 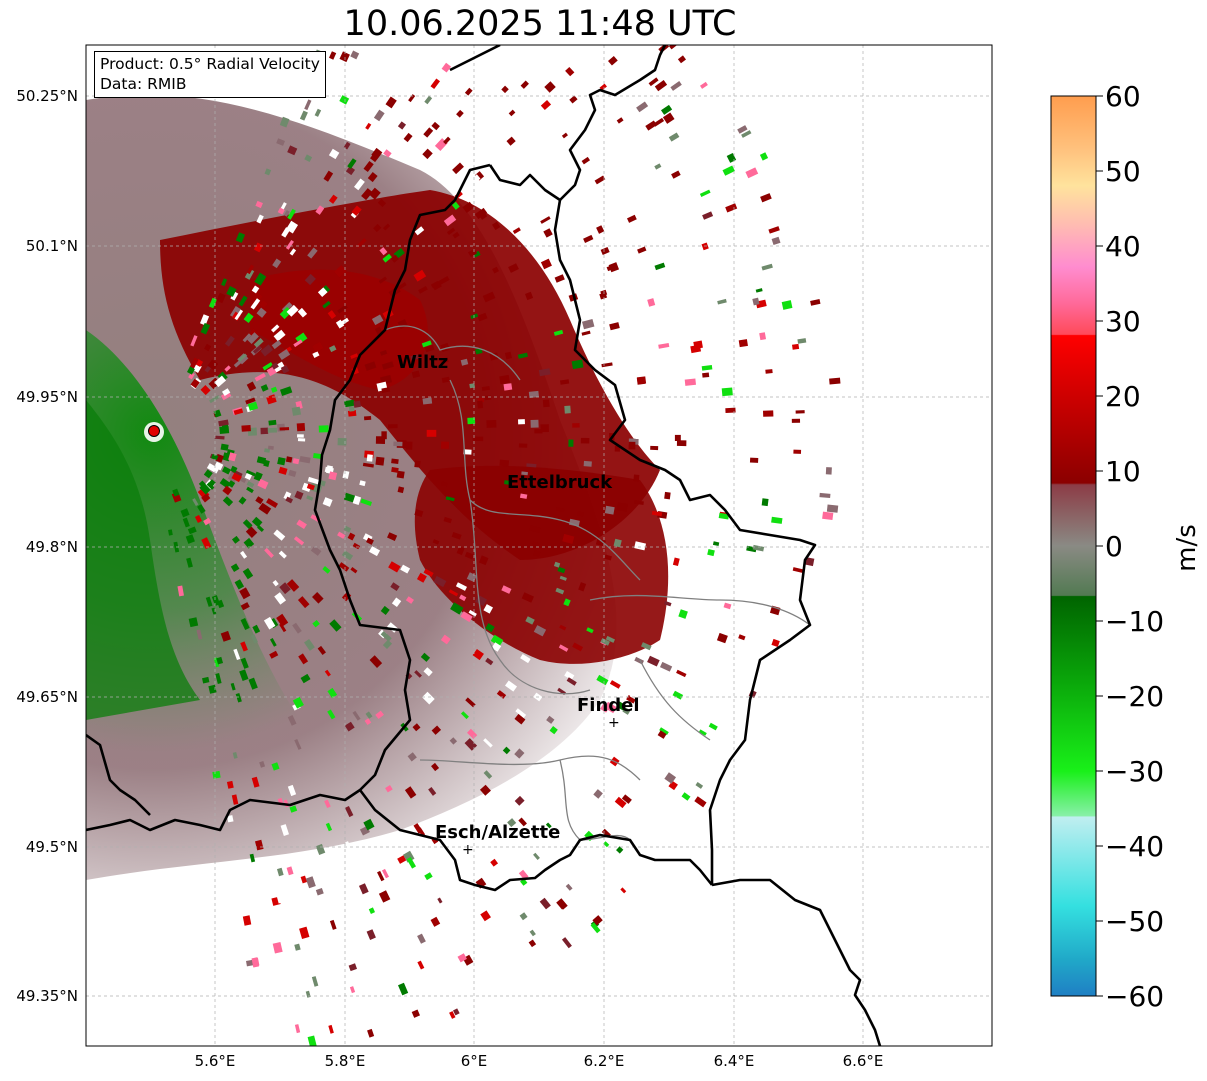 What do you see at coordinates (614, 723) in the screenshot?
I see `city-marker-findel: +` at bounding box center [614, 723].